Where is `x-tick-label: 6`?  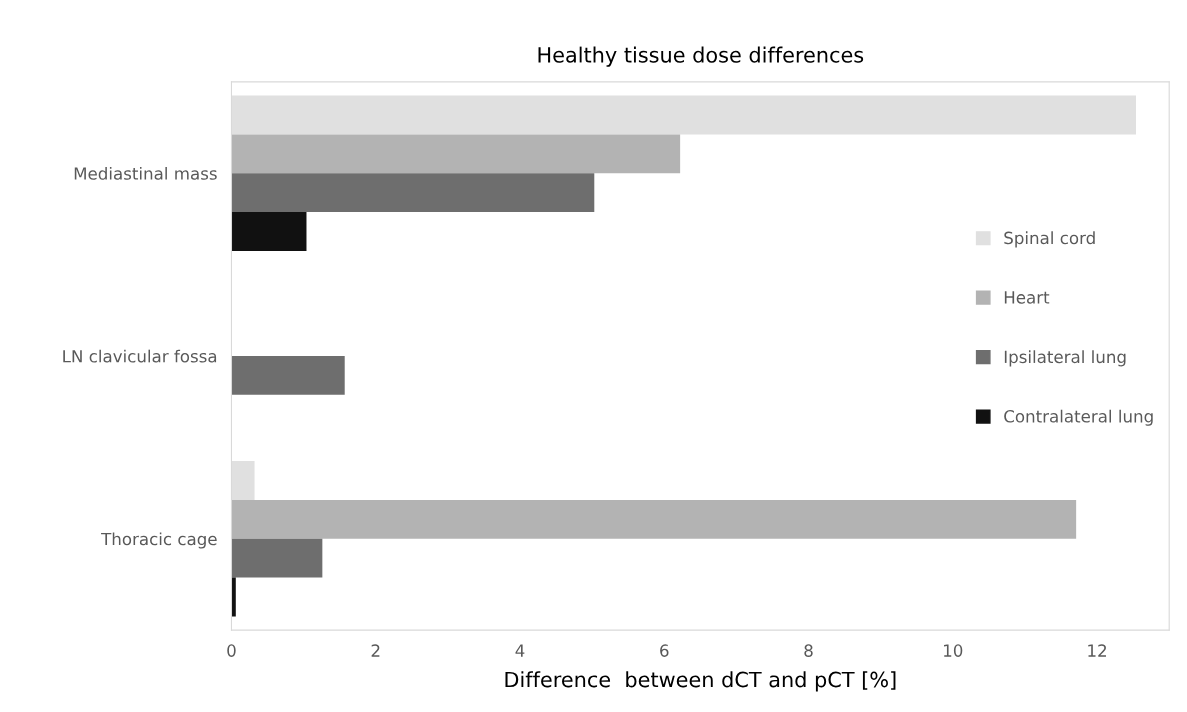 x-tick-label: 6 is located at coordinates (664, 650).